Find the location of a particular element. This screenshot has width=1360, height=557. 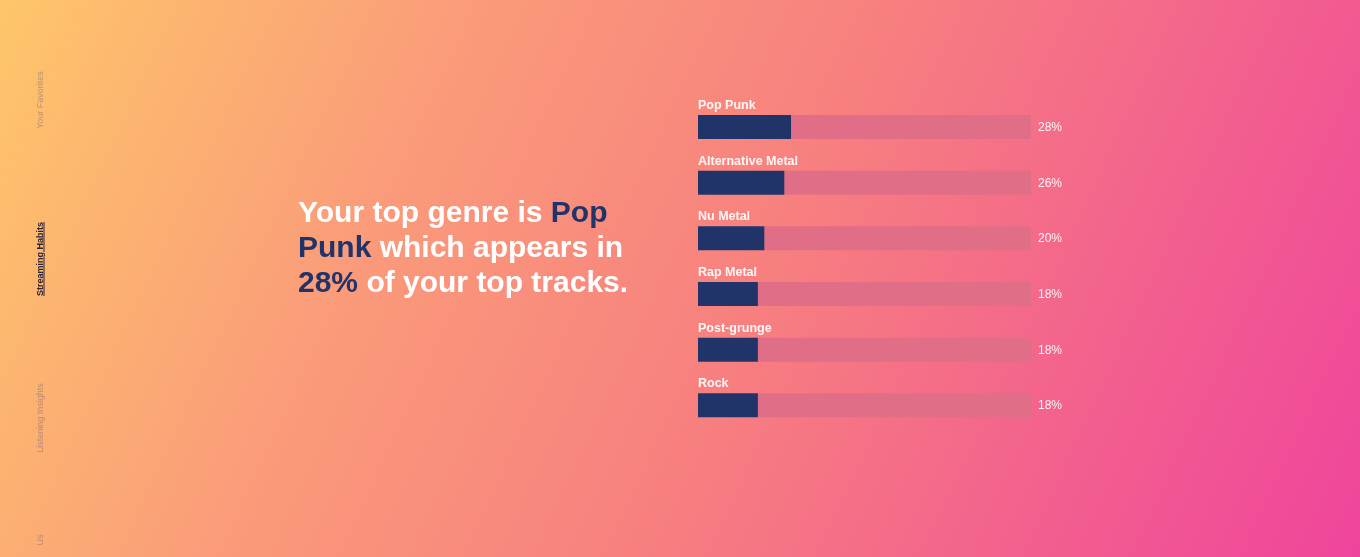

data-label: 20% is located at coordinates (1050, 238).